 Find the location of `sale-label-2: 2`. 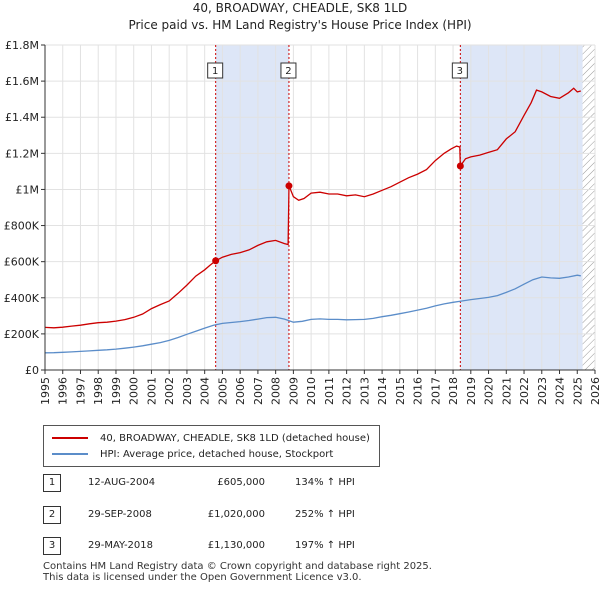

sale-label-2: 2 is located at coordinates (288, 71).